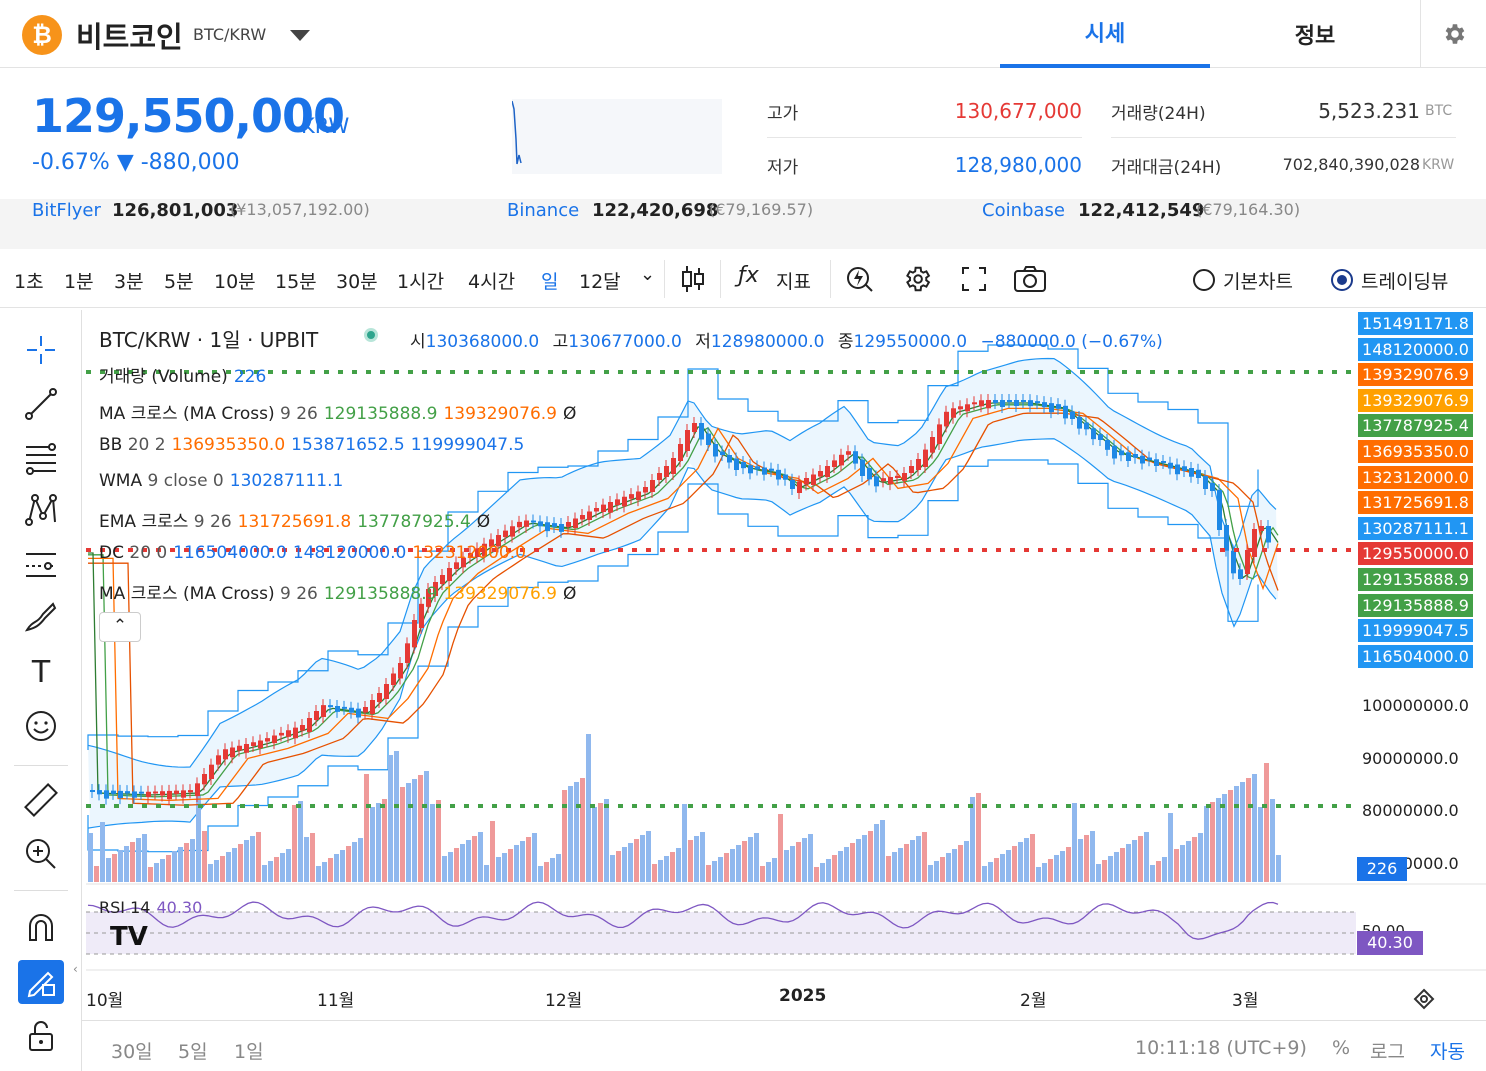  I want to click on interval-day: 일, so click(550, 282).